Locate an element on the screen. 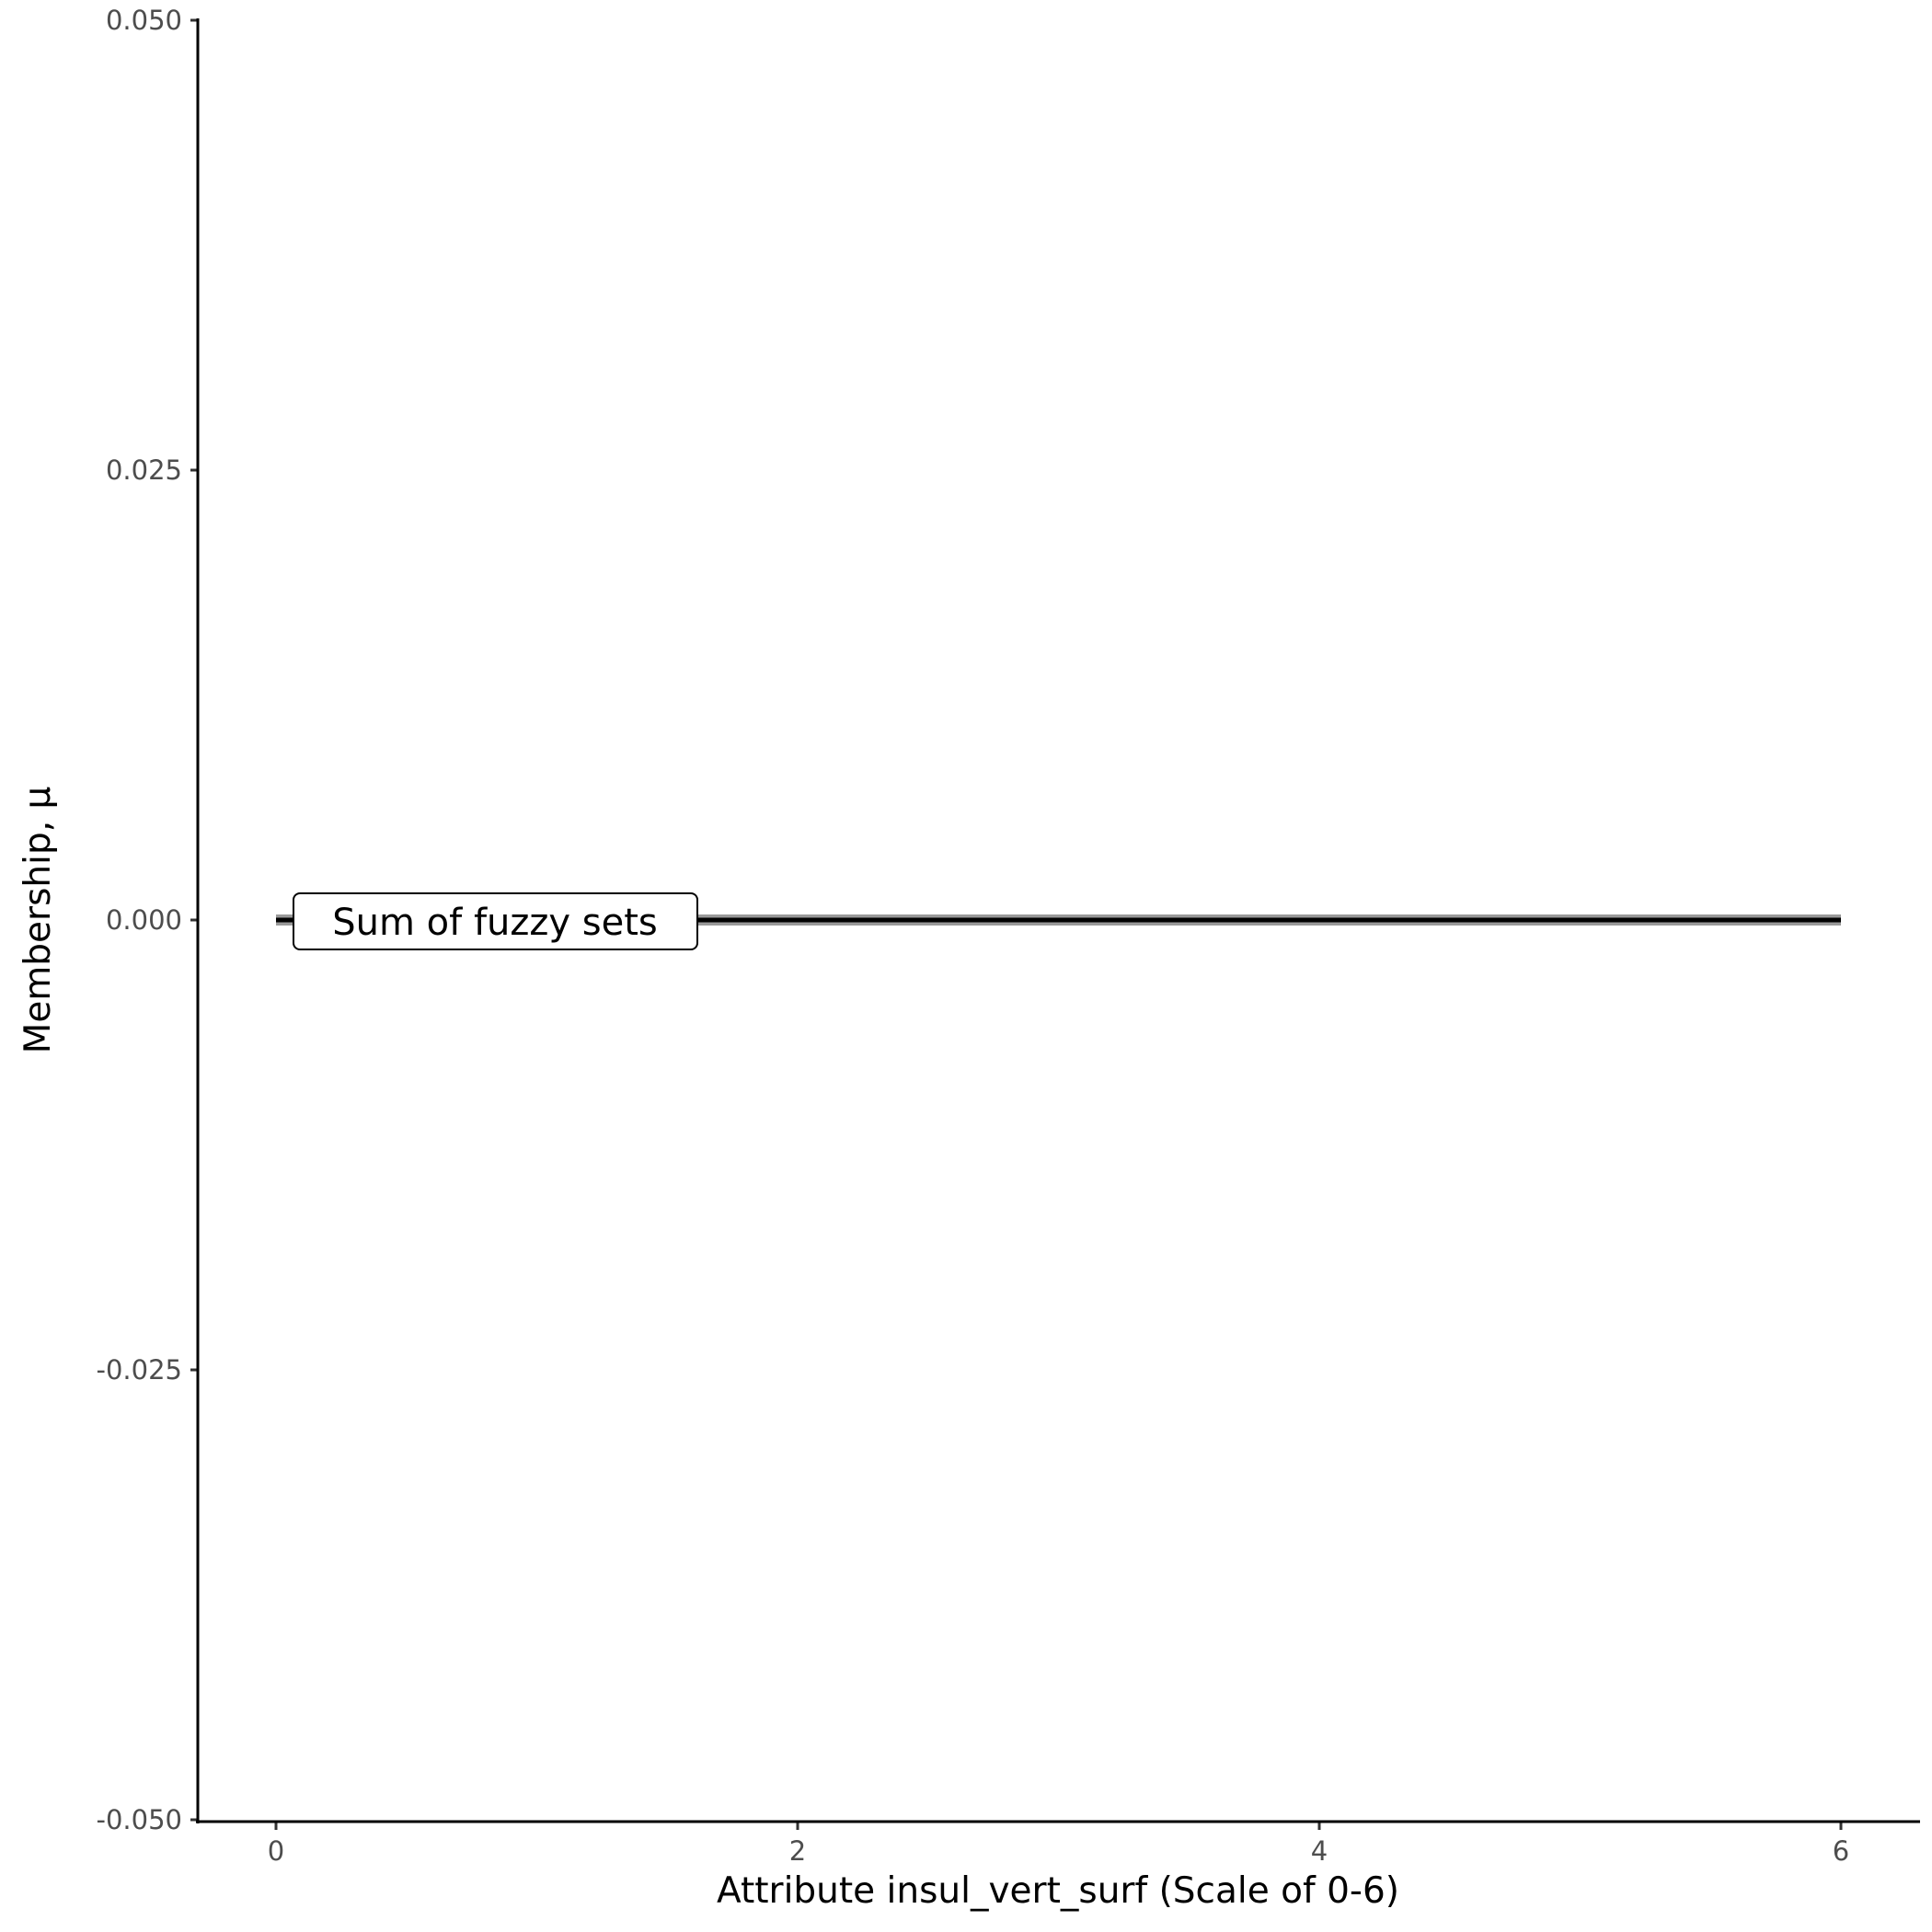  y-axis-ticks: -0.050 -0.025 0.000 0.025 0.050 is located at coordinates (147, 920).